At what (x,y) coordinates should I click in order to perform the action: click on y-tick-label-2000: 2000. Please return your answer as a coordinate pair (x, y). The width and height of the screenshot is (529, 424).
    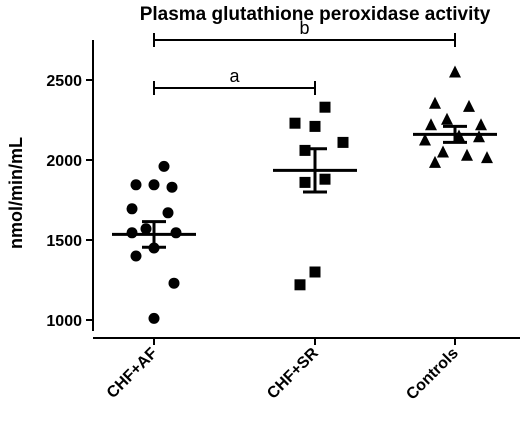
    Looking at the image, I should click on (64, 161).